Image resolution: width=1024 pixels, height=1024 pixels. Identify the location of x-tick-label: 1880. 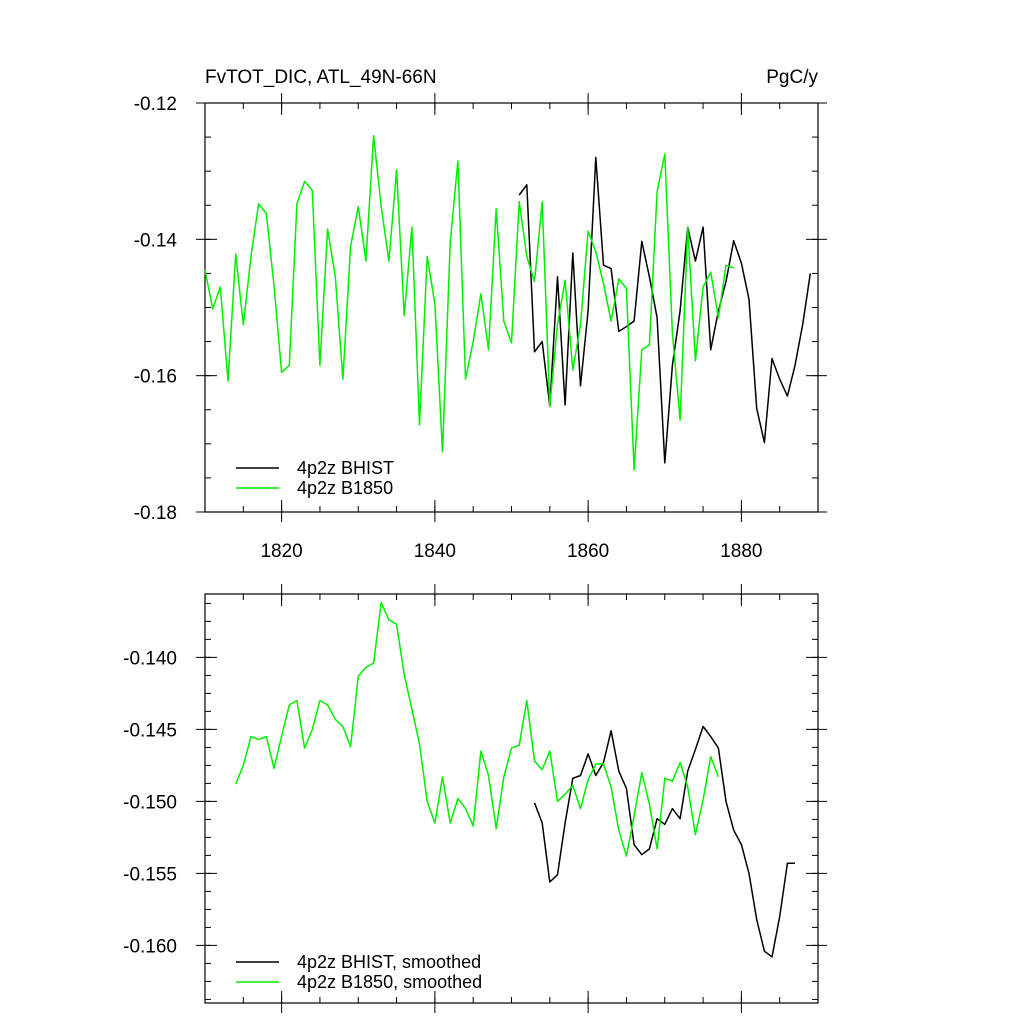
(741, 551).